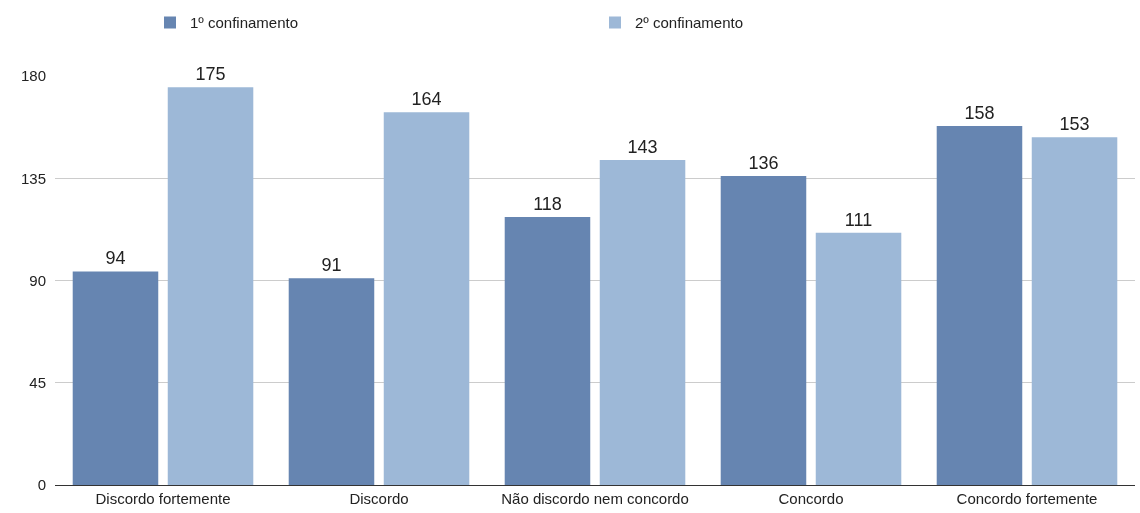 The height and width of the screenshot is (513, 1140). What do you see at coordinates (37, 382) in the screenshot?
I see `y-tick-label: 45` at bounding box center [37, 382].